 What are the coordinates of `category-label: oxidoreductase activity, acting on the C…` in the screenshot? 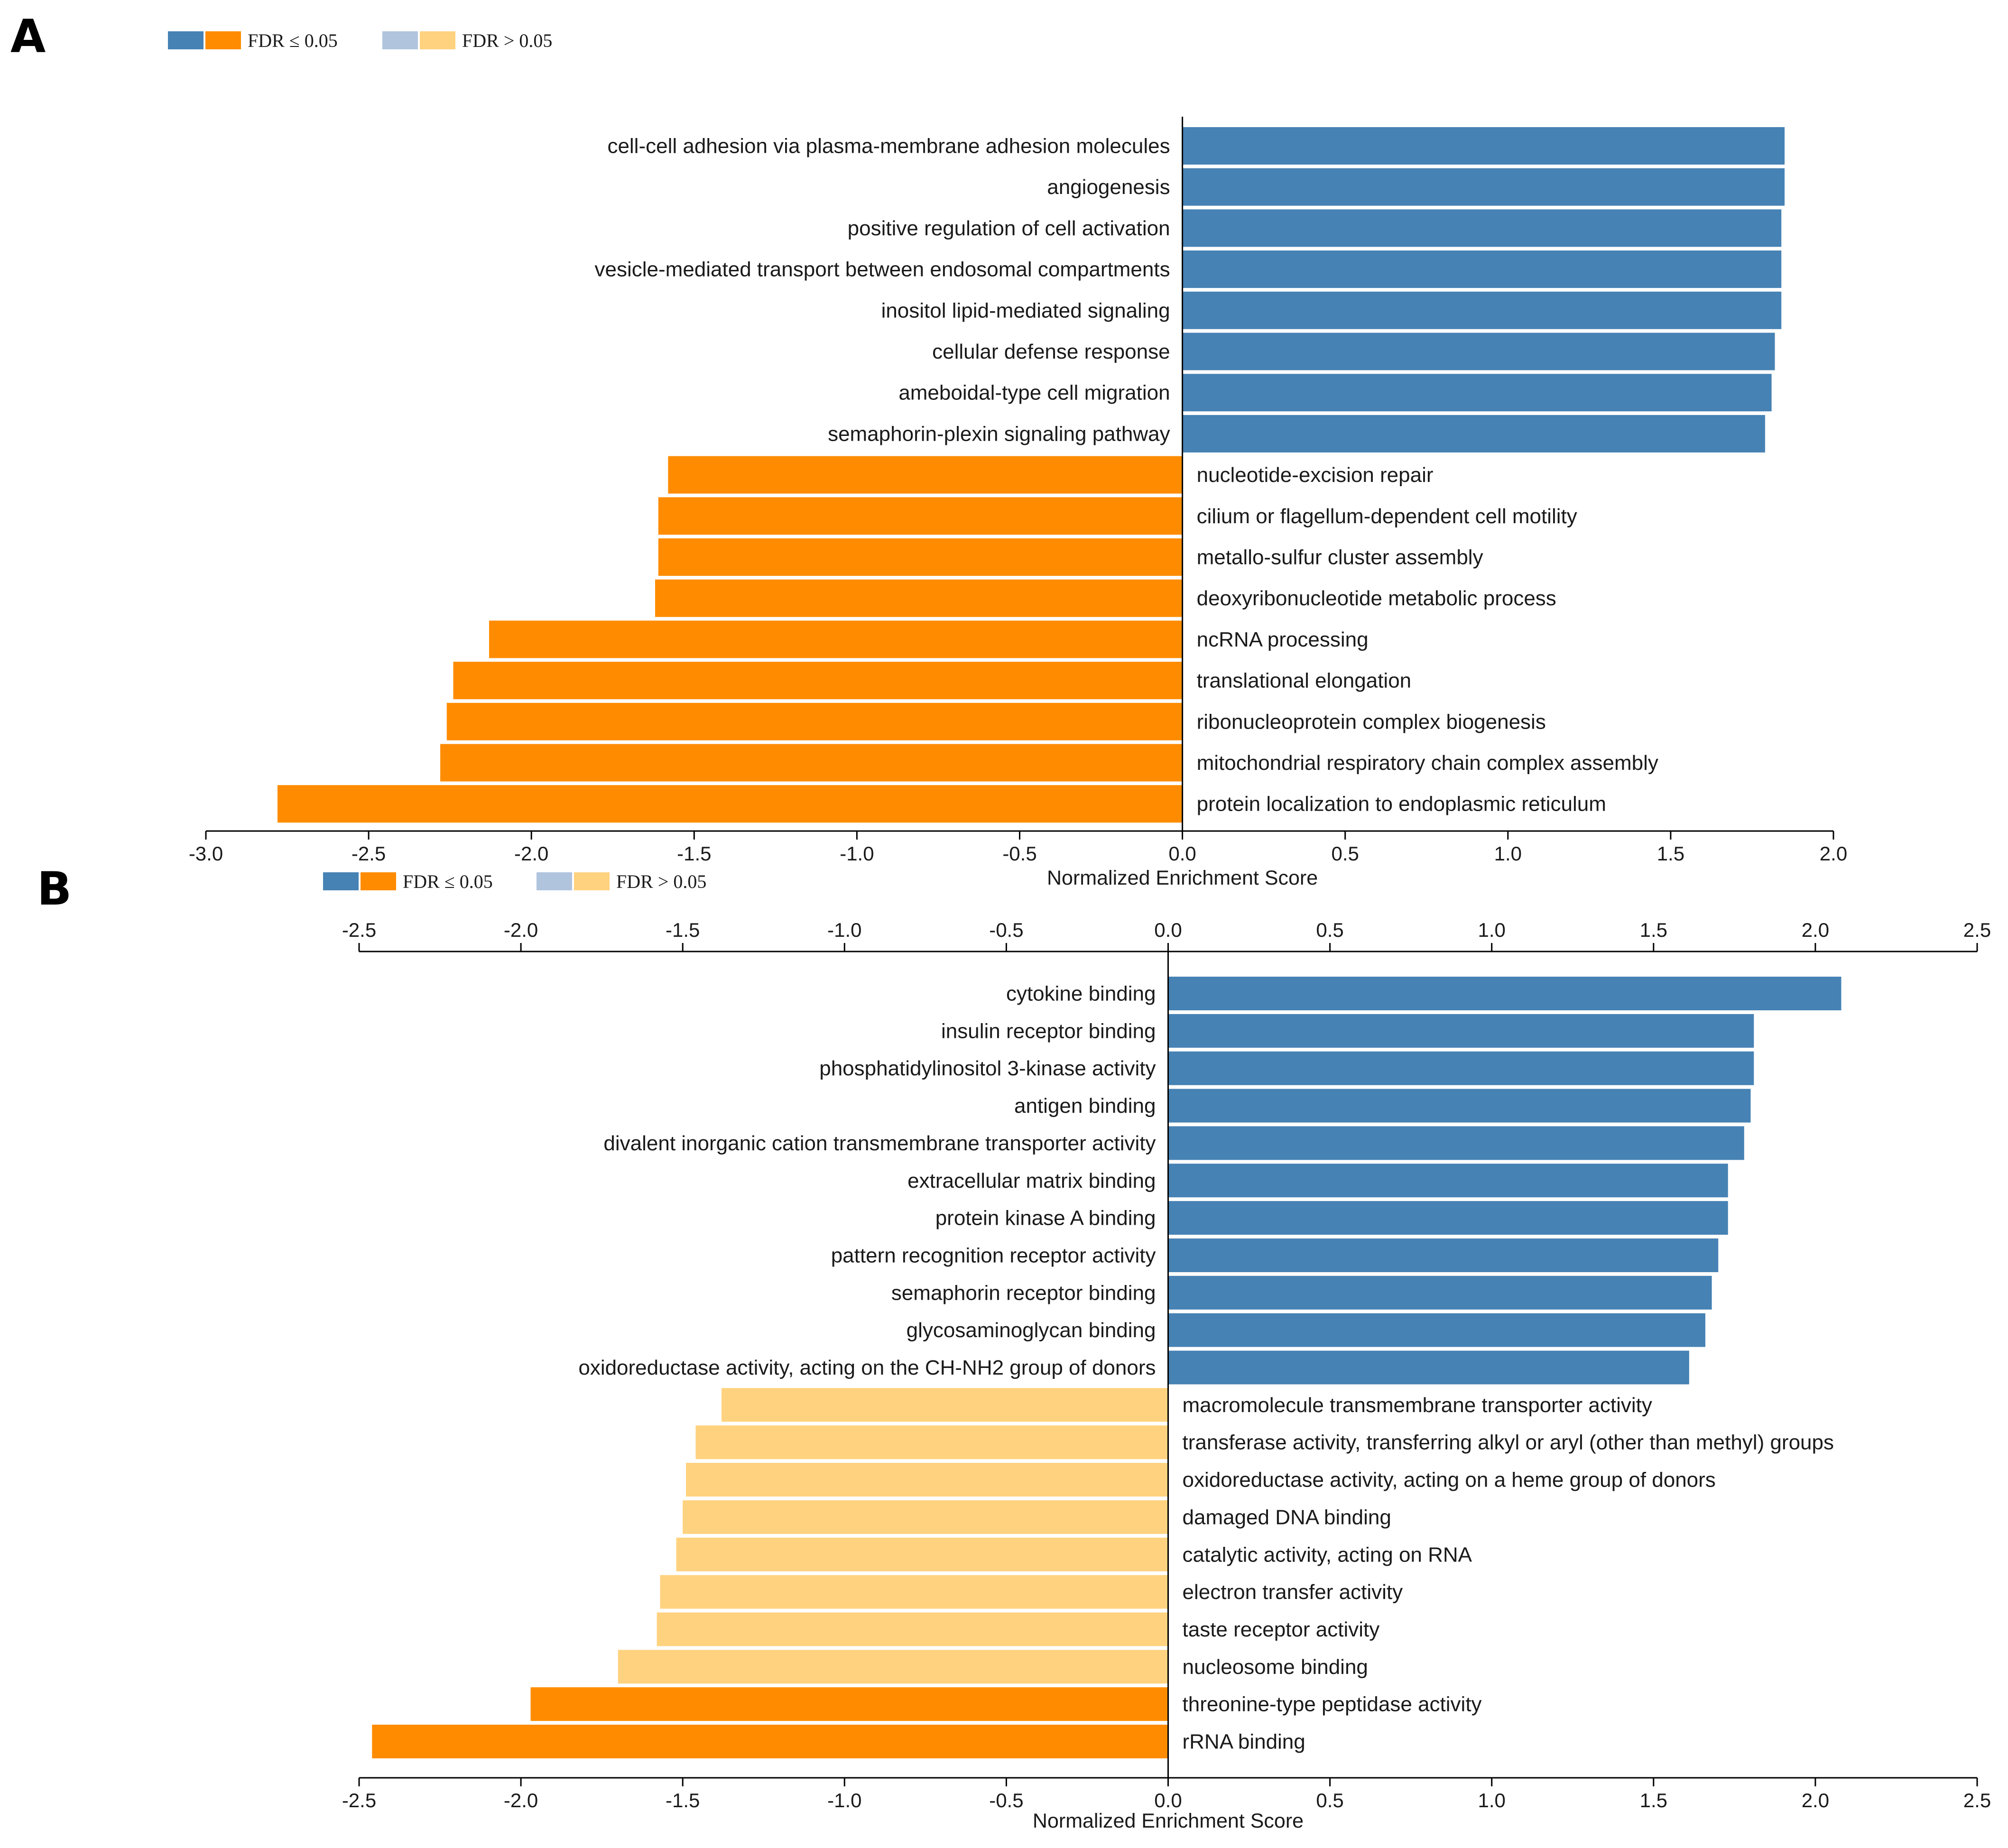 It's located at (867, 1367).